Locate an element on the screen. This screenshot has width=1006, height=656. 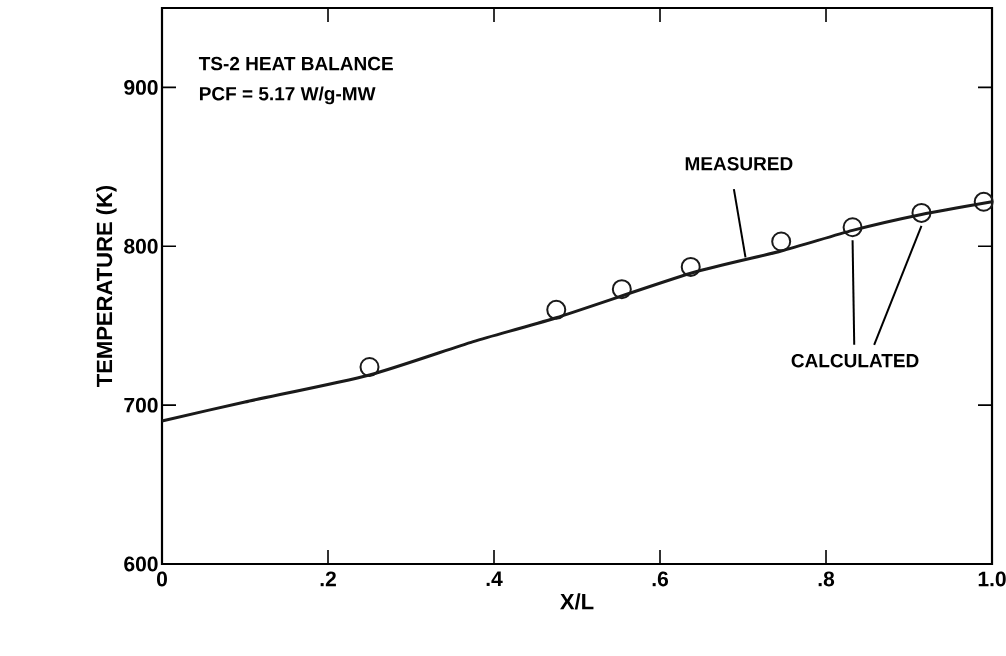
y-tick-label: 600 is located at coordinates (141, 564).